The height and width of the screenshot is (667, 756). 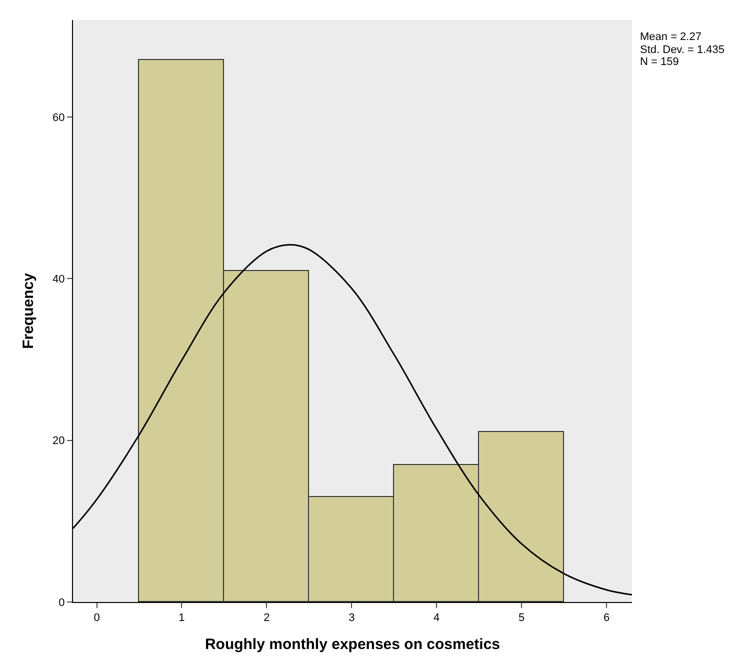 What do you see at coordinates (671, 37) in the screenshot?
I see `text: Mean = 2.27` at bounding box center [671, 37].